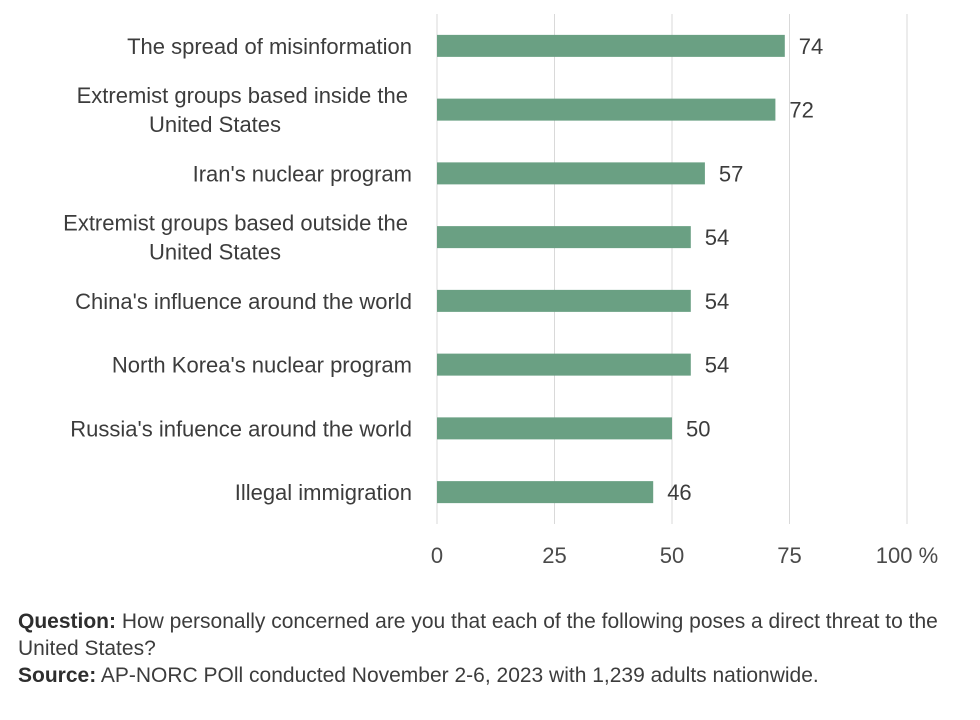 This screenshot has height=720, width=980. Describe the element at coordinates (67, 621) in the screenshot. I see `question-label: Question:` at that location.